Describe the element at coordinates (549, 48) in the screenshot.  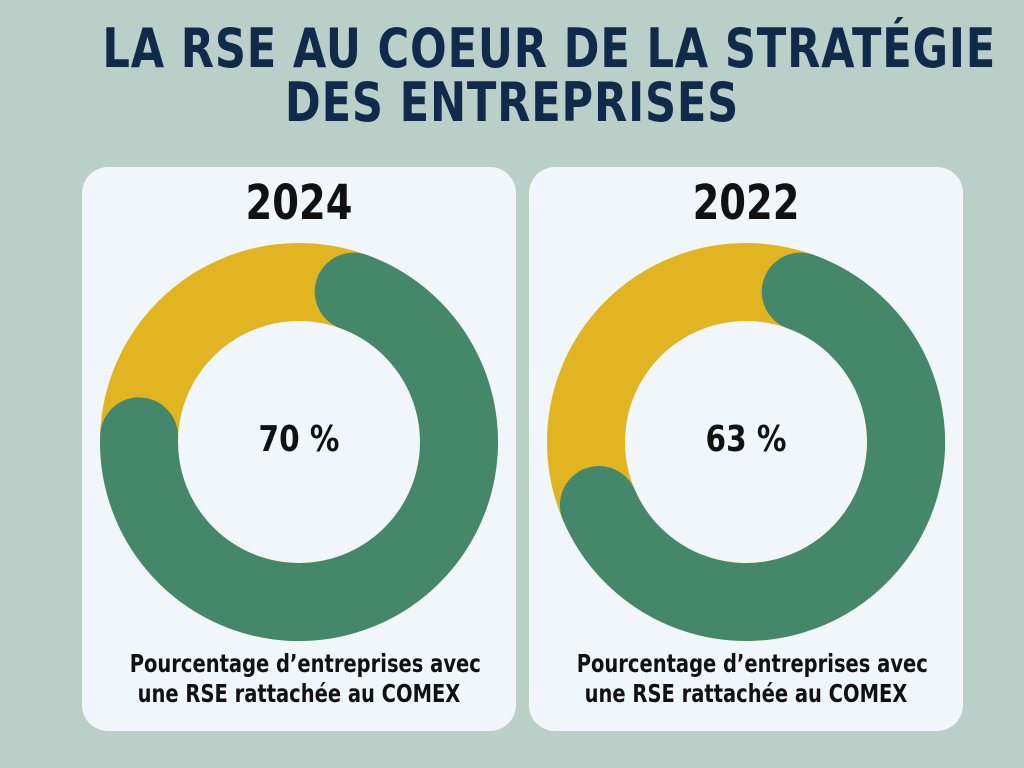
I see `page-title-line-1: LA RSE AU COEUR DE LA STRATÉGIE` at that location.